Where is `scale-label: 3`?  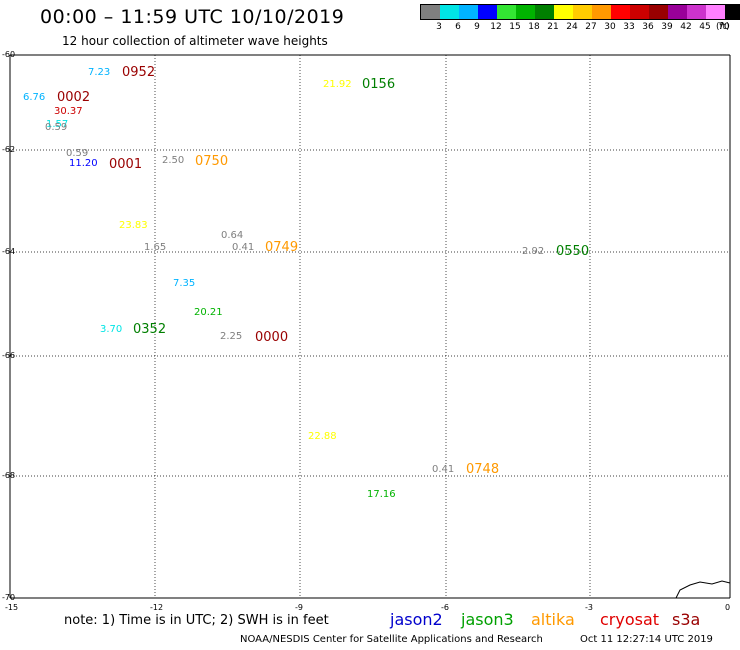
scale-label: 3 is located at coordinates (439, 27).